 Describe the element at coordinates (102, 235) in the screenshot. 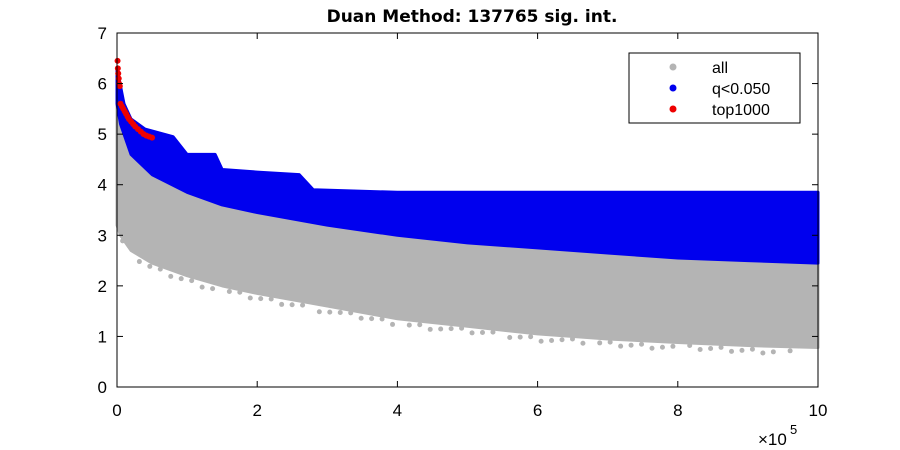

I see `y-tick-label: 3` at that location.